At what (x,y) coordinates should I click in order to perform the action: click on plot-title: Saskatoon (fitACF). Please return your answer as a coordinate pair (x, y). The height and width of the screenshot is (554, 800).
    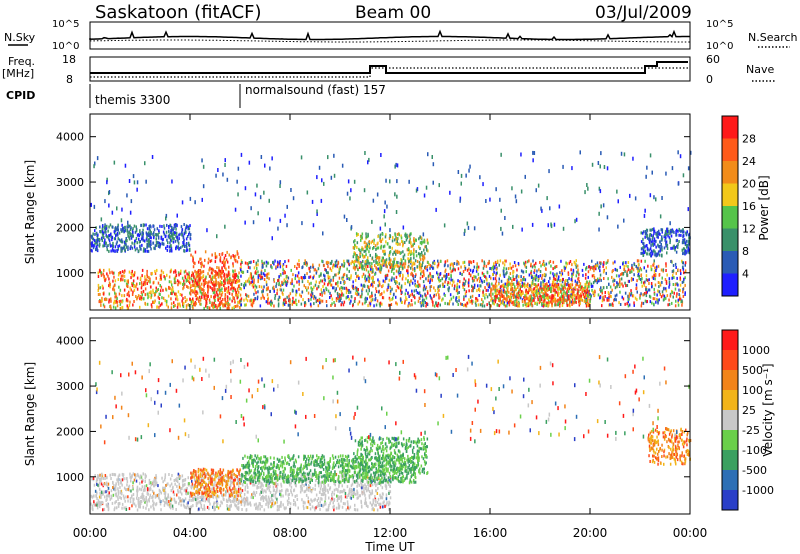
    Looking at the image, I should click on (178, 12).